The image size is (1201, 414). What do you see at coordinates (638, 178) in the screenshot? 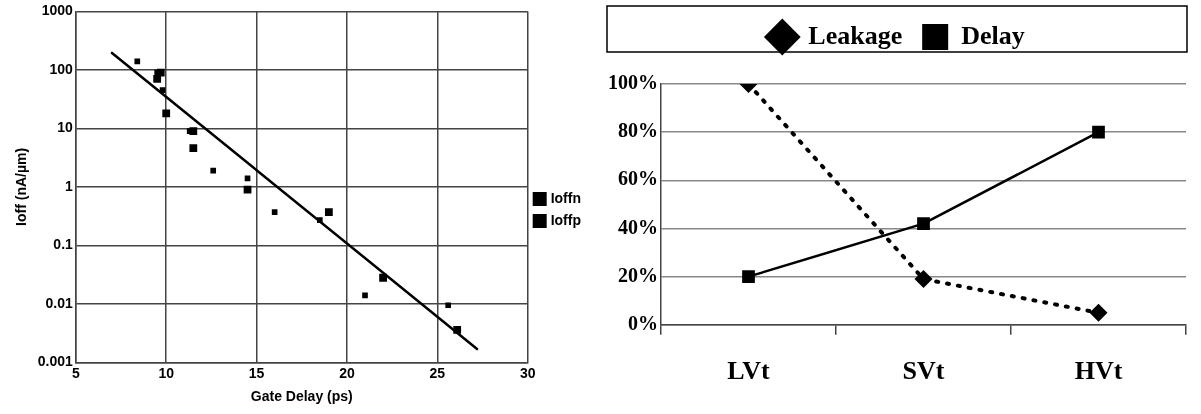
I see `y-tick-label: 60%` at bounding box center [638, 178].